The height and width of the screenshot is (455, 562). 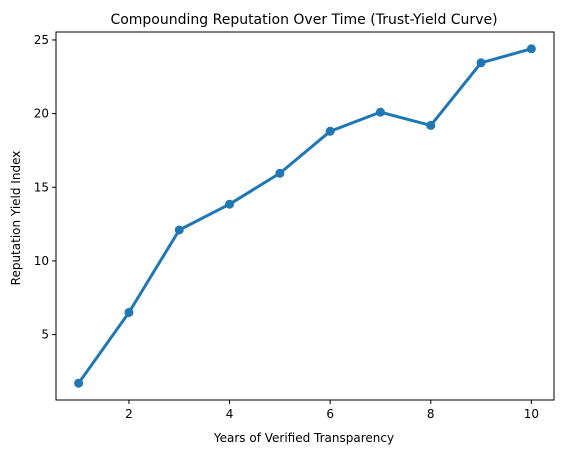 What do you see at coordinates (45, 335) in the screenshot?
I see `y-tick-label: 5` at bounding box center [45, 335].